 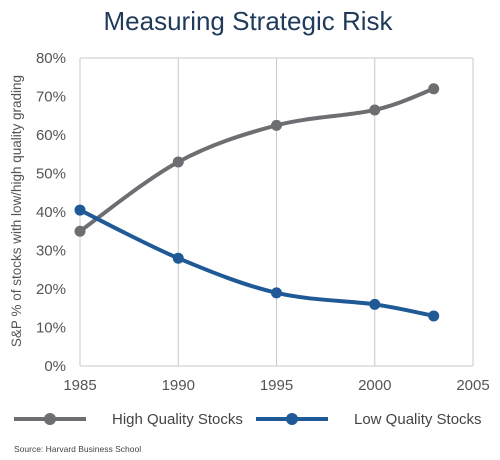 What do you see at coordinates (249, 21) in the screenshot?
I see `chart-title: Measuring Strategic Risk` at bounding box center [249, 21].